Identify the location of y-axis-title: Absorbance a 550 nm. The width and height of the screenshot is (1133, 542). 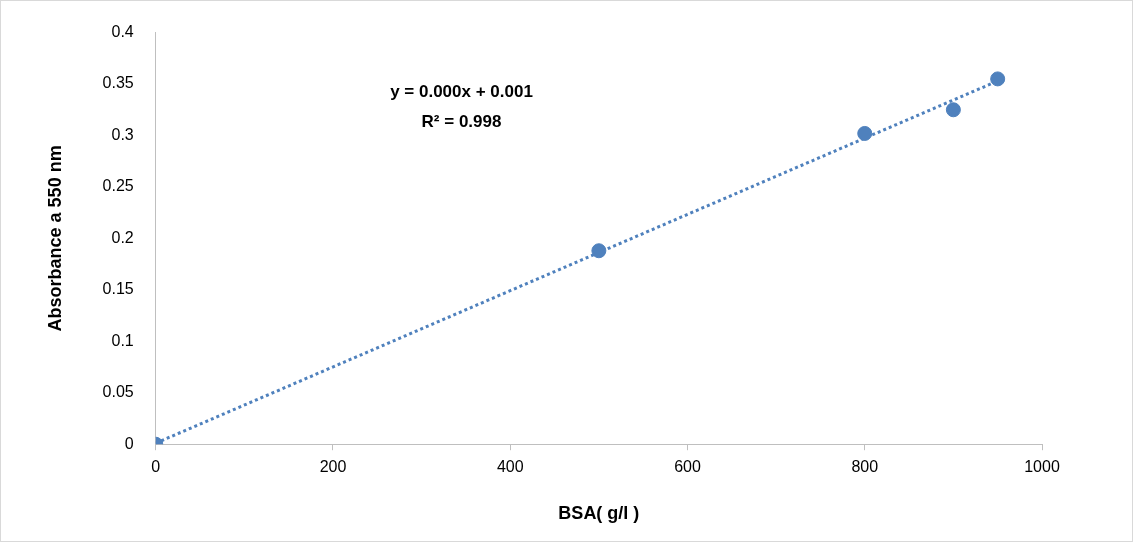
(54, 238).